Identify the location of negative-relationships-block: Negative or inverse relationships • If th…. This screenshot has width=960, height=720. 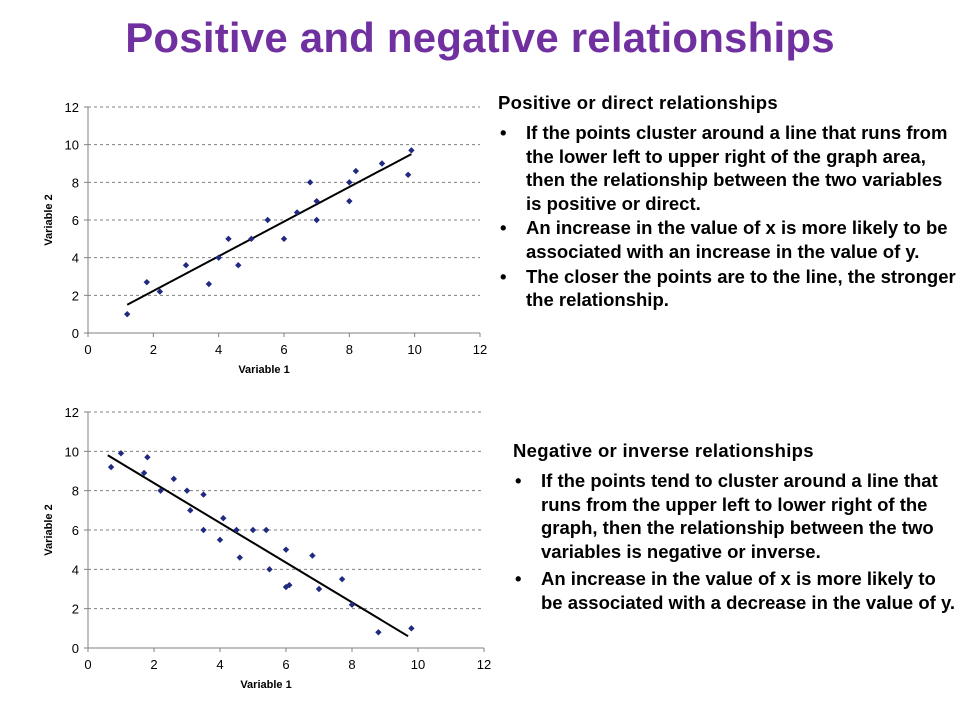
(735, 529).